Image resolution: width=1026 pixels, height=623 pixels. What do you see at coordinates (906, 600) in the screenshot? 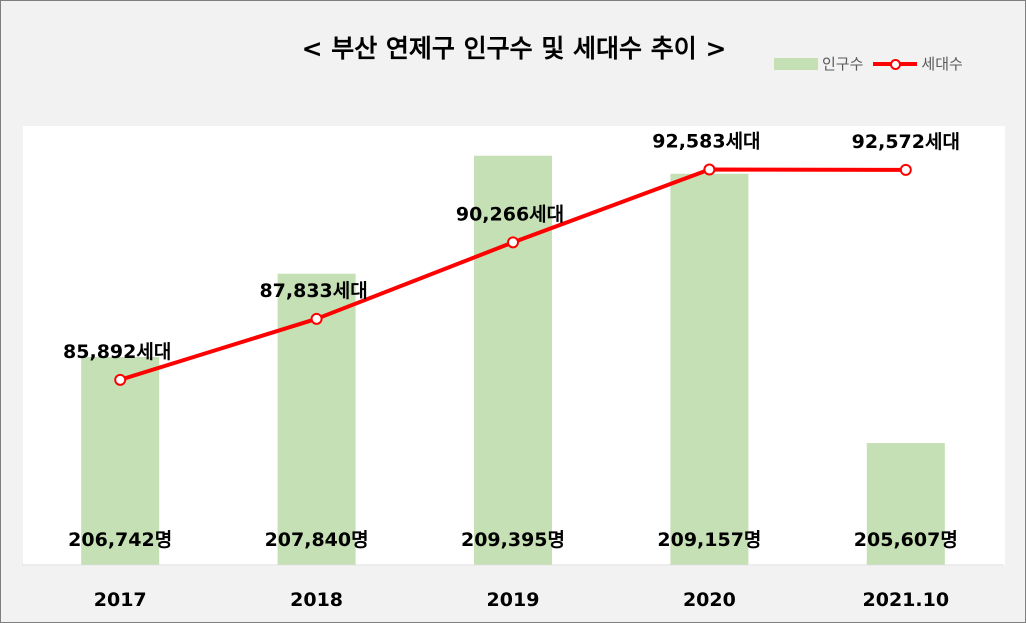
I see `x-tick-label-2021.10: 2021.10` at bounding box center [906, 600].